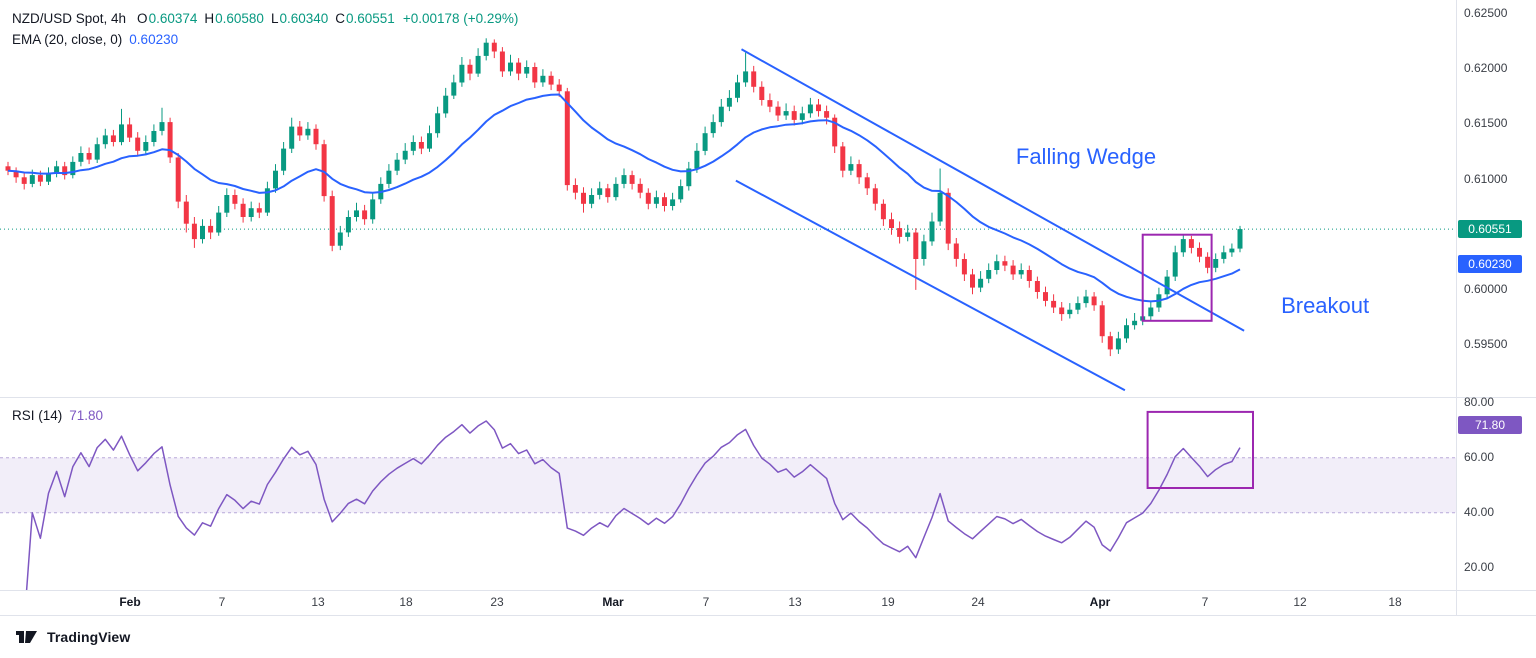 This screenshot has width=1536, height=658. Describe the element at coordinates (89, 637) in the screenshot. I see `tradingview-logo-text: TradingView` at that location.